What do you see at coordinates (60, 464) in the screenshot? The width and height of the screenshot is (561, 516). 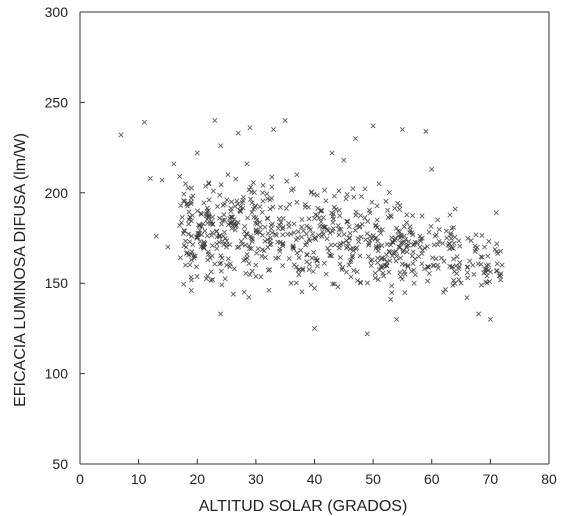 I see `y-tick-label: 50` at bounding box center [60, 464].